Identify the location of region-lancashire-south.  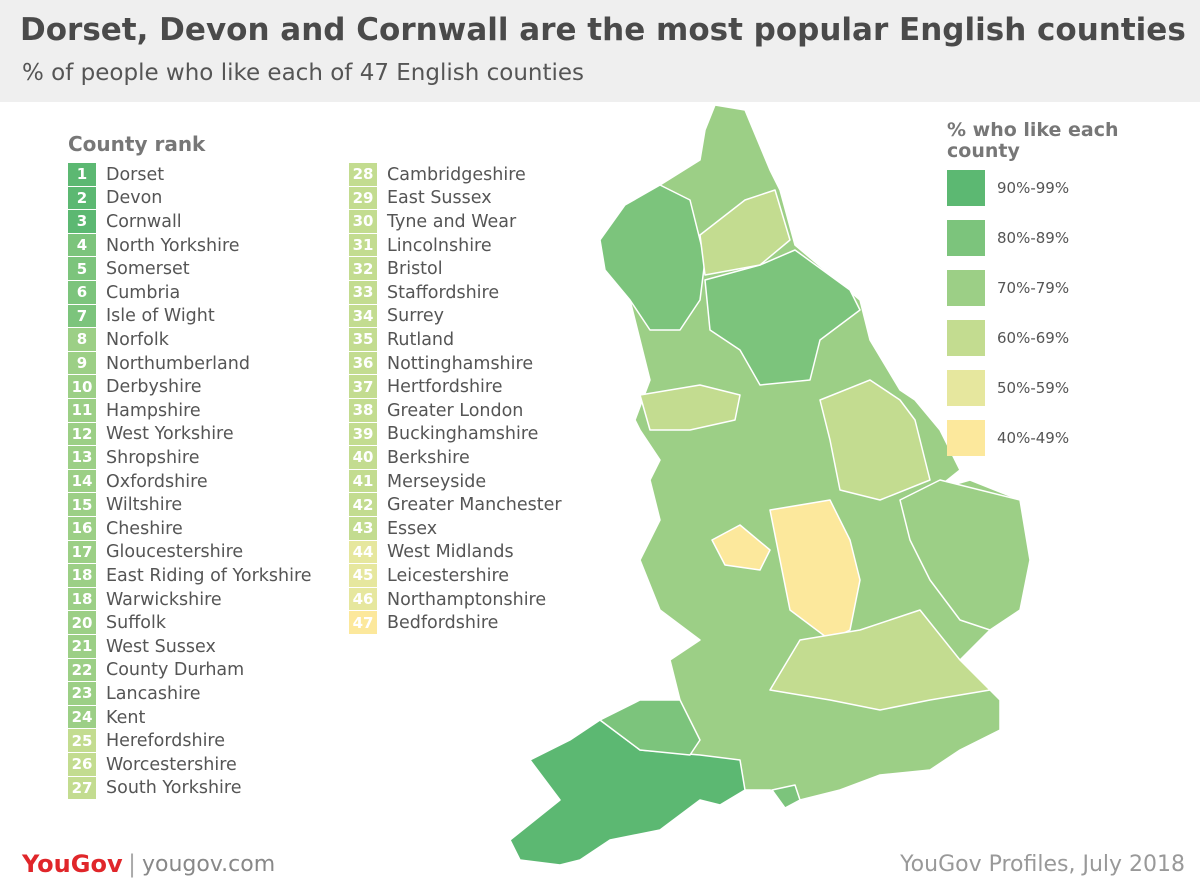
(690, 407).